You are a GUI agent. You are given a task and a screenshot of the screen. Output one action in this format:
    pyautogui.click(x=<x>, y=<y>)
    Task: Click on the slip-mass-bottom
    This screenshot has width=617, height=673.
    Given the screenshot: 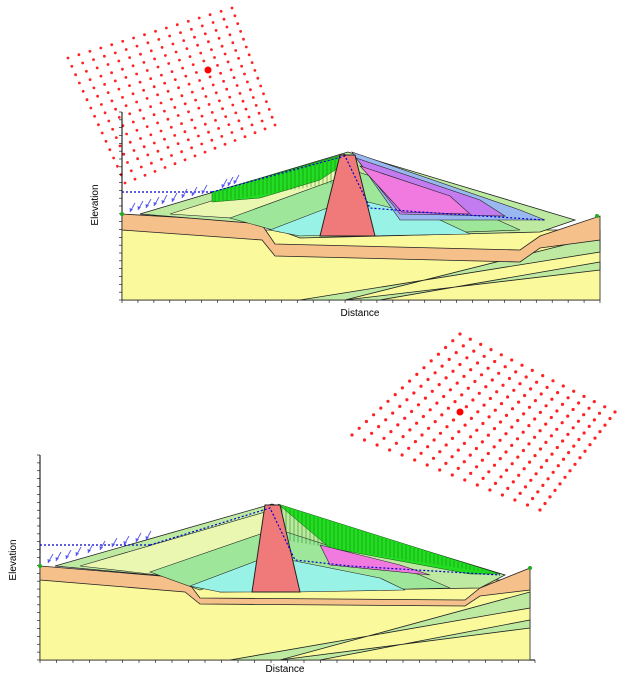 What is the action you would take?
    pyautogui.click(x=389, y=539)
    